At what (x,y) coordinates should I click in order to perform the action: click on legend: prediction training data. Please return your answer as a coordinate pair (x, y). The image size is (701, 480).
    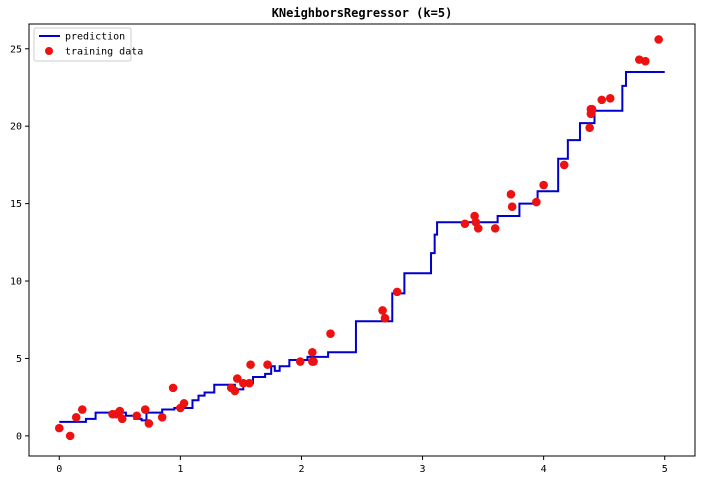
    Looking at the image, I should click on (88, 44).